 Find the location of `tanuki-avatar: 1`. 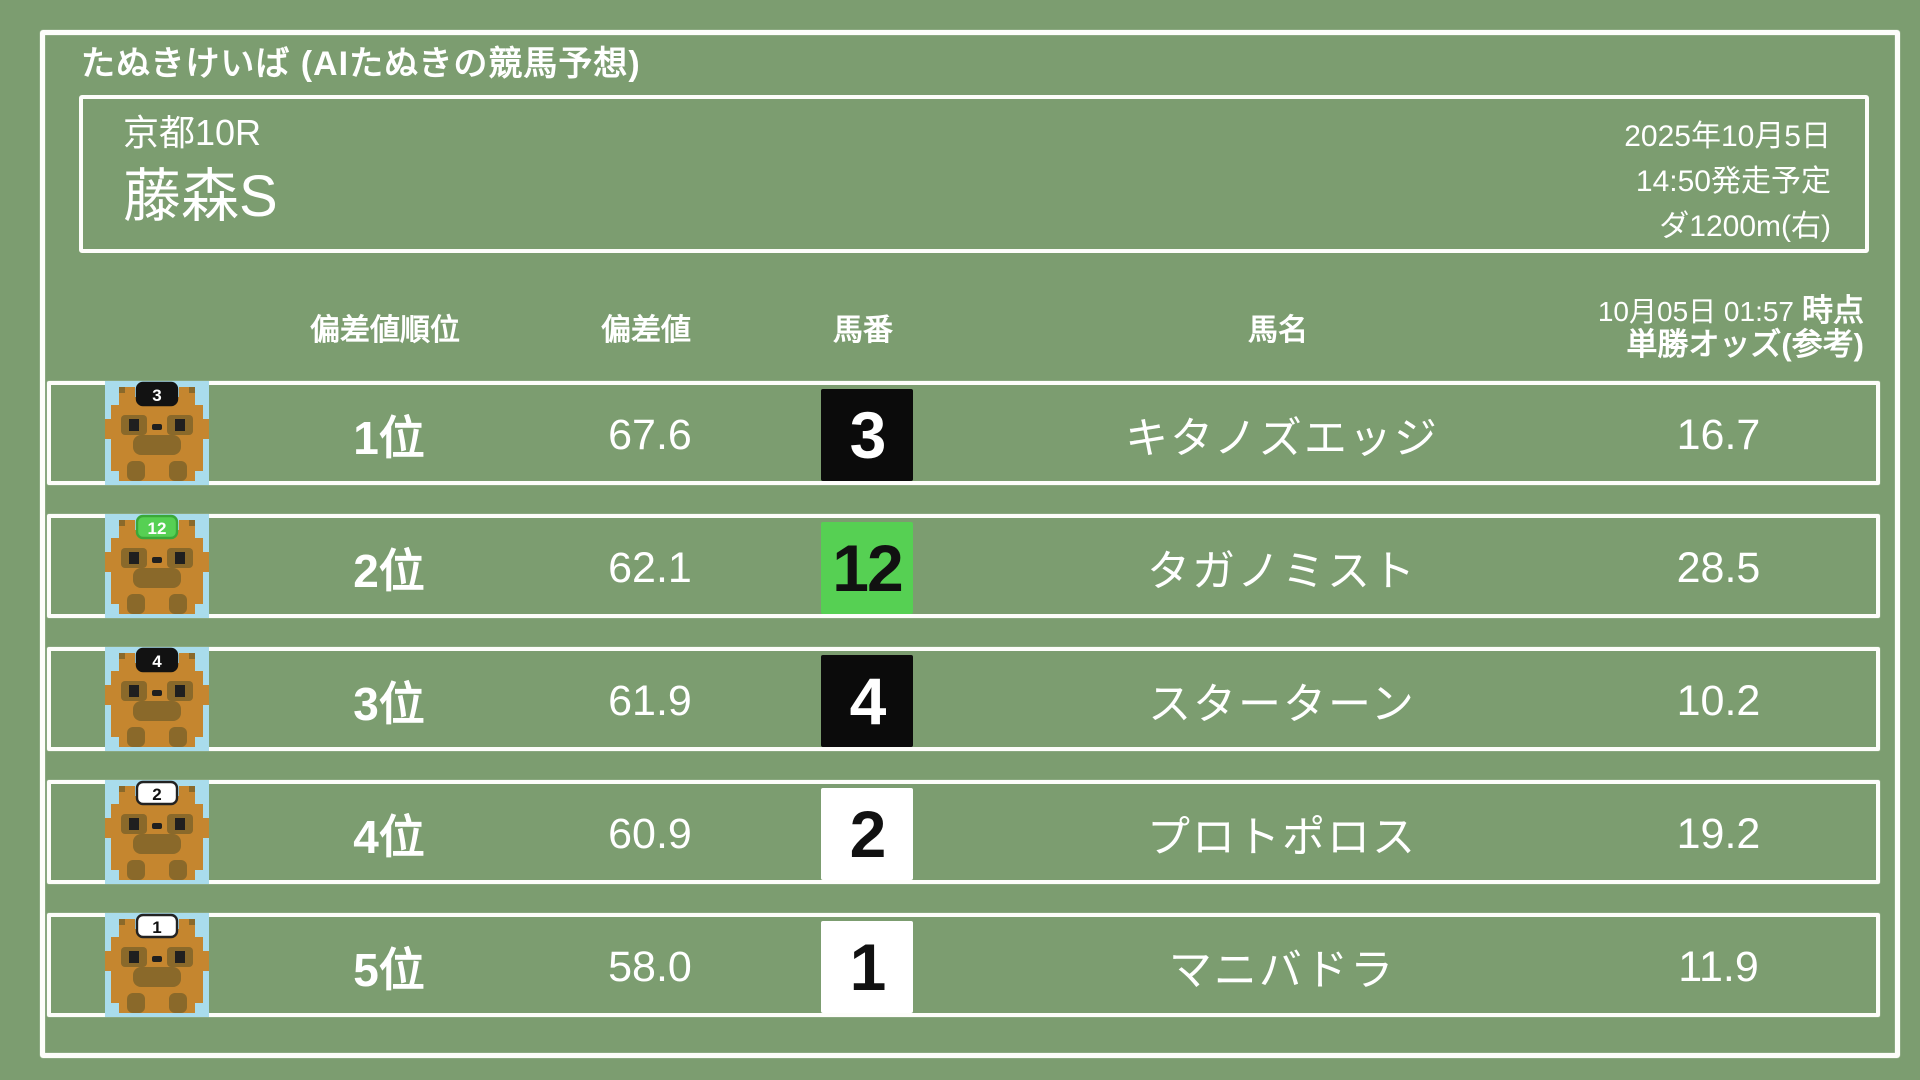

tanuki-avatar: 1 is located at coordinates (157, 965).